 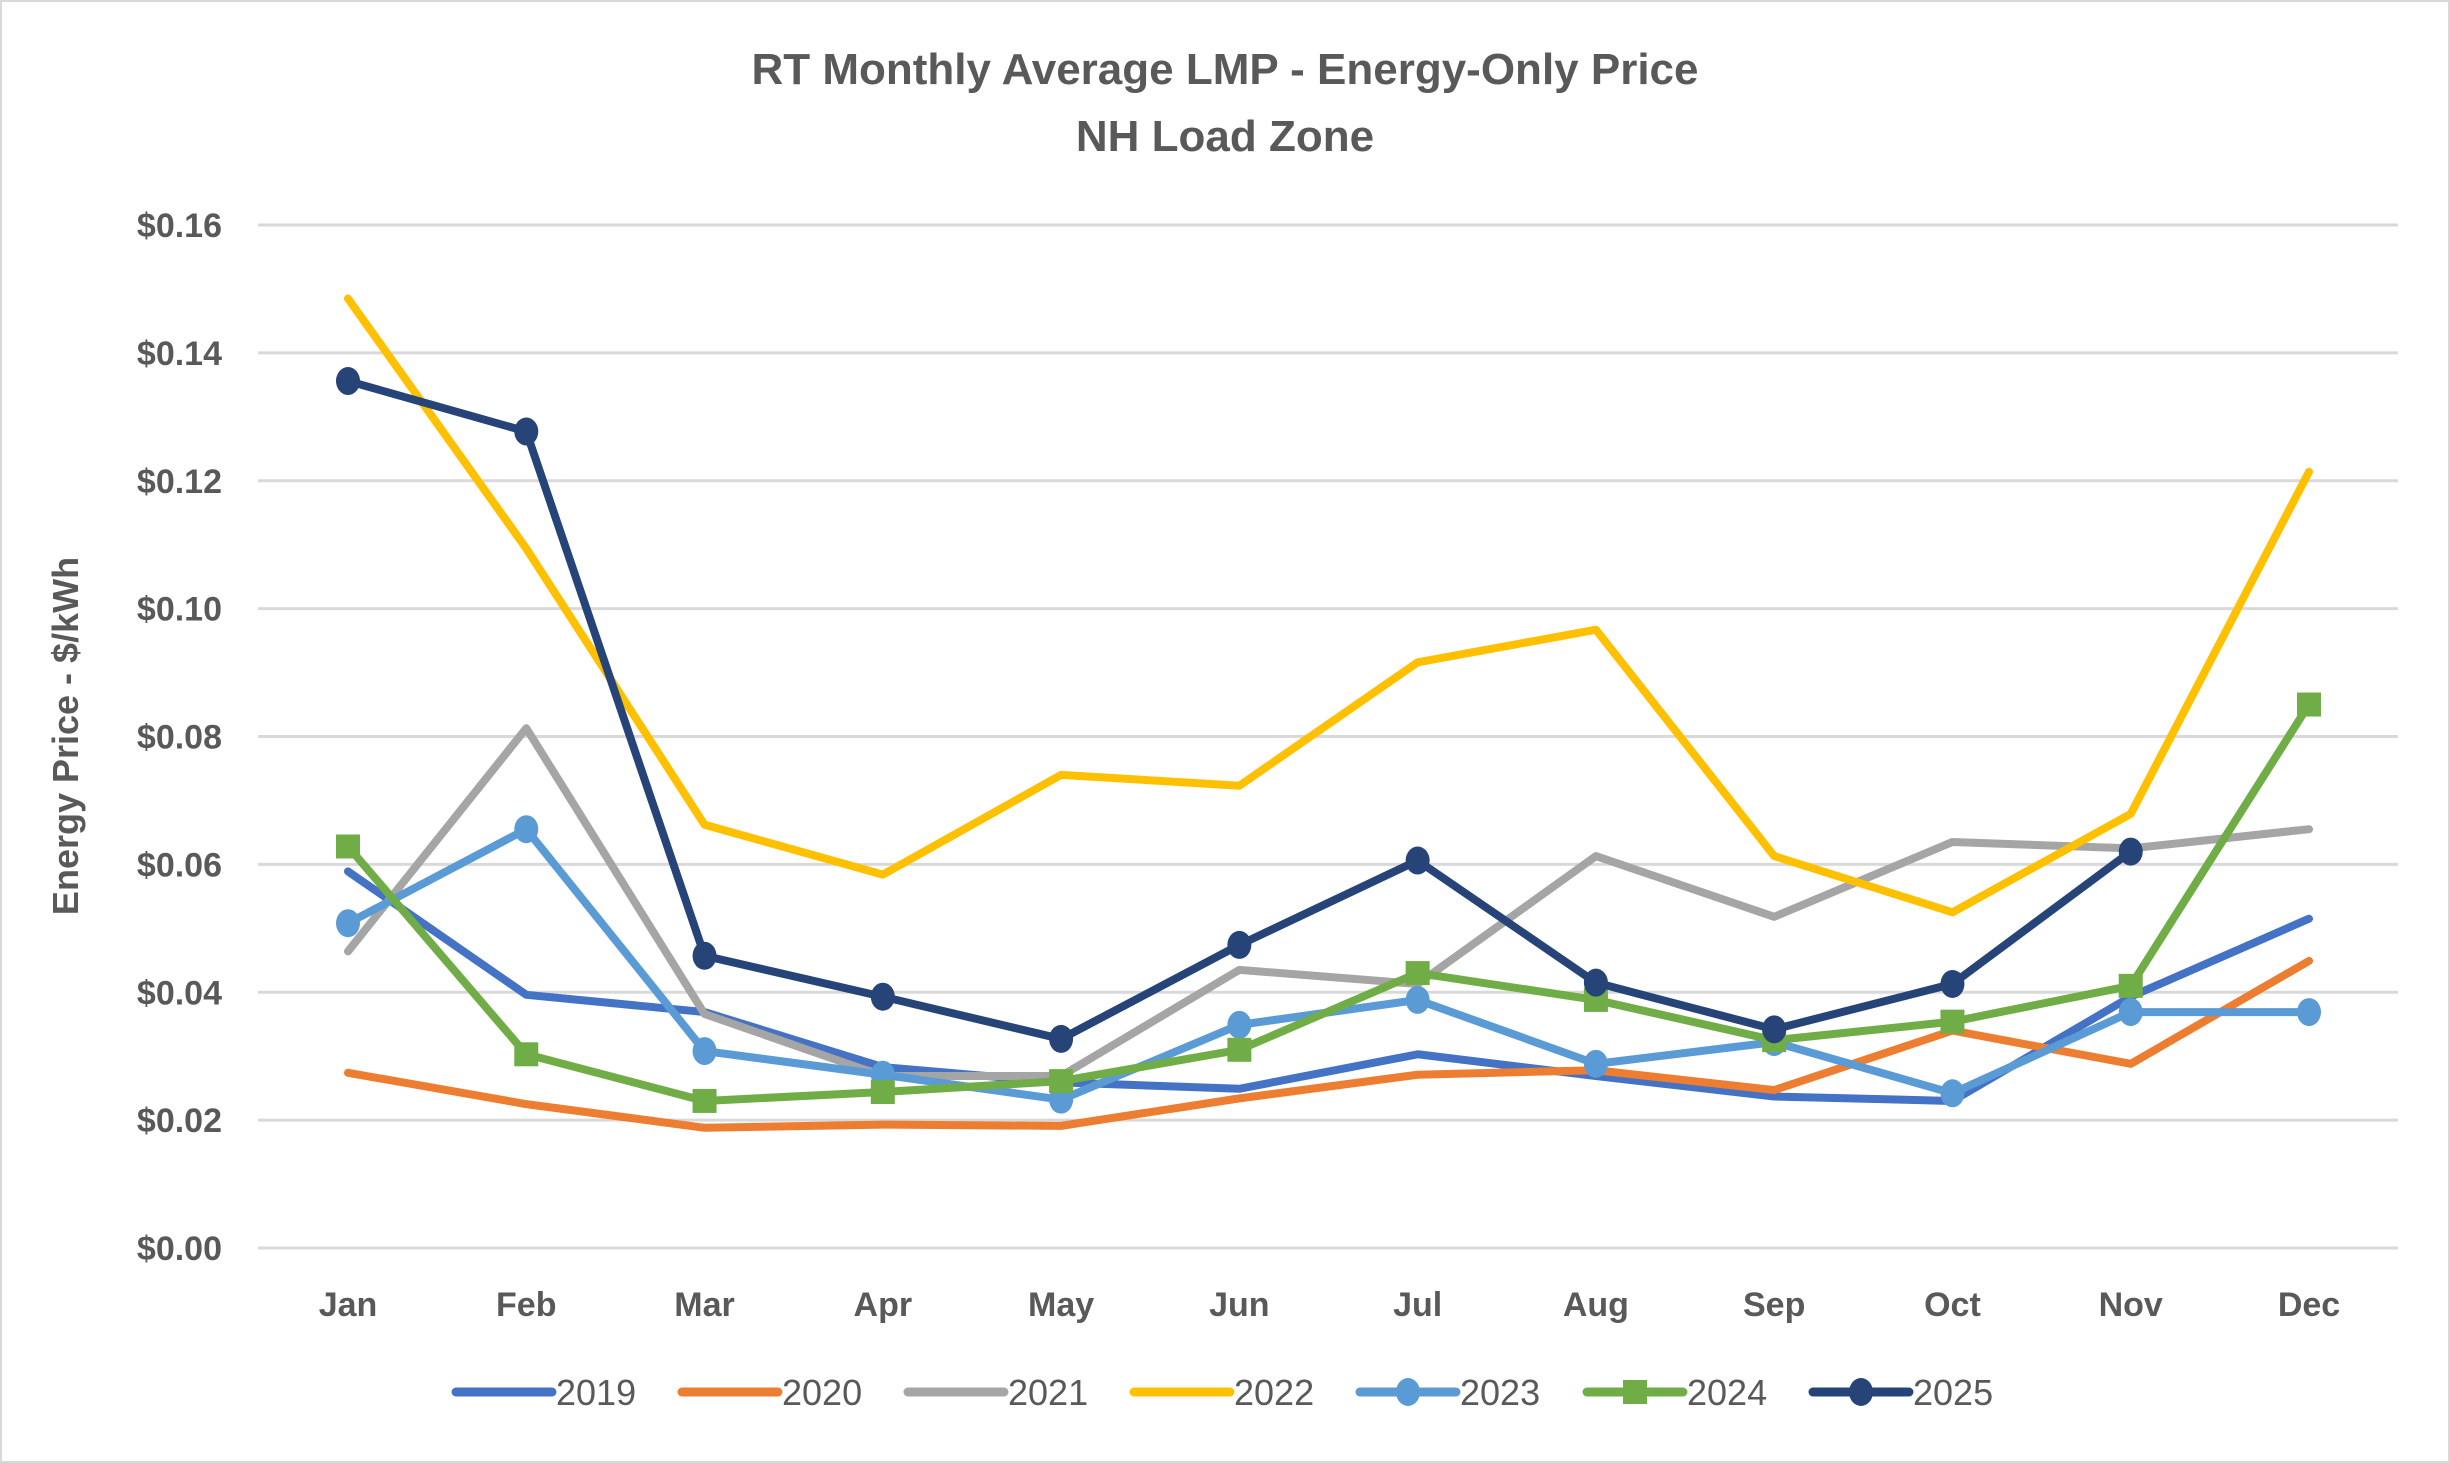 I want to click on chart-subtitle: NH Load Zone, so click(x=1225, y=136).